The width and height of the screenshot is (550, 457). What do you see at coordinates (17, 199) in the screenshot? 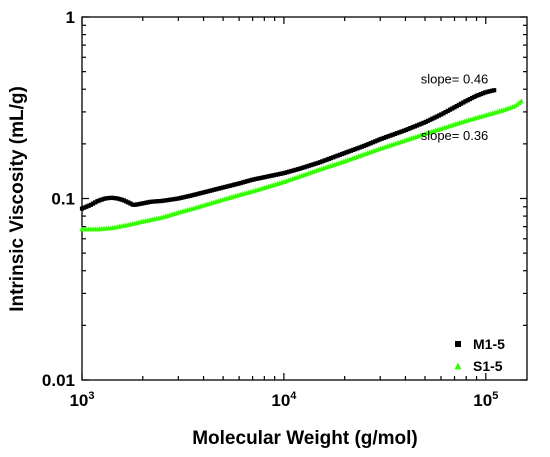
I see `y-axis-title: Intrinsic Viscosity (mL/g)` at bounding box center [17, 199].